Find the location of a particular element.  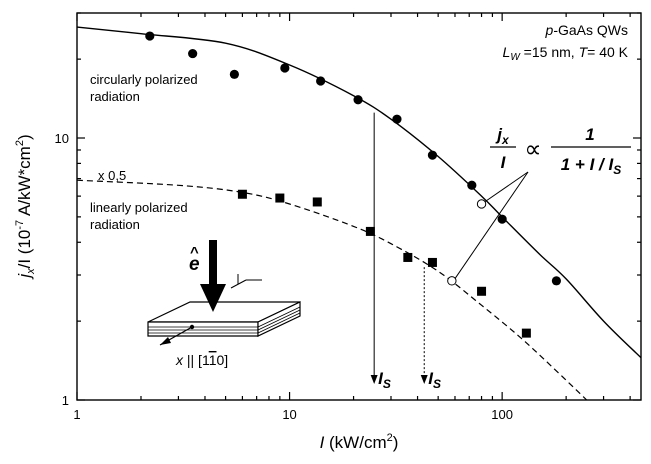

radiation-arrow is located at coordinates (213, 276).